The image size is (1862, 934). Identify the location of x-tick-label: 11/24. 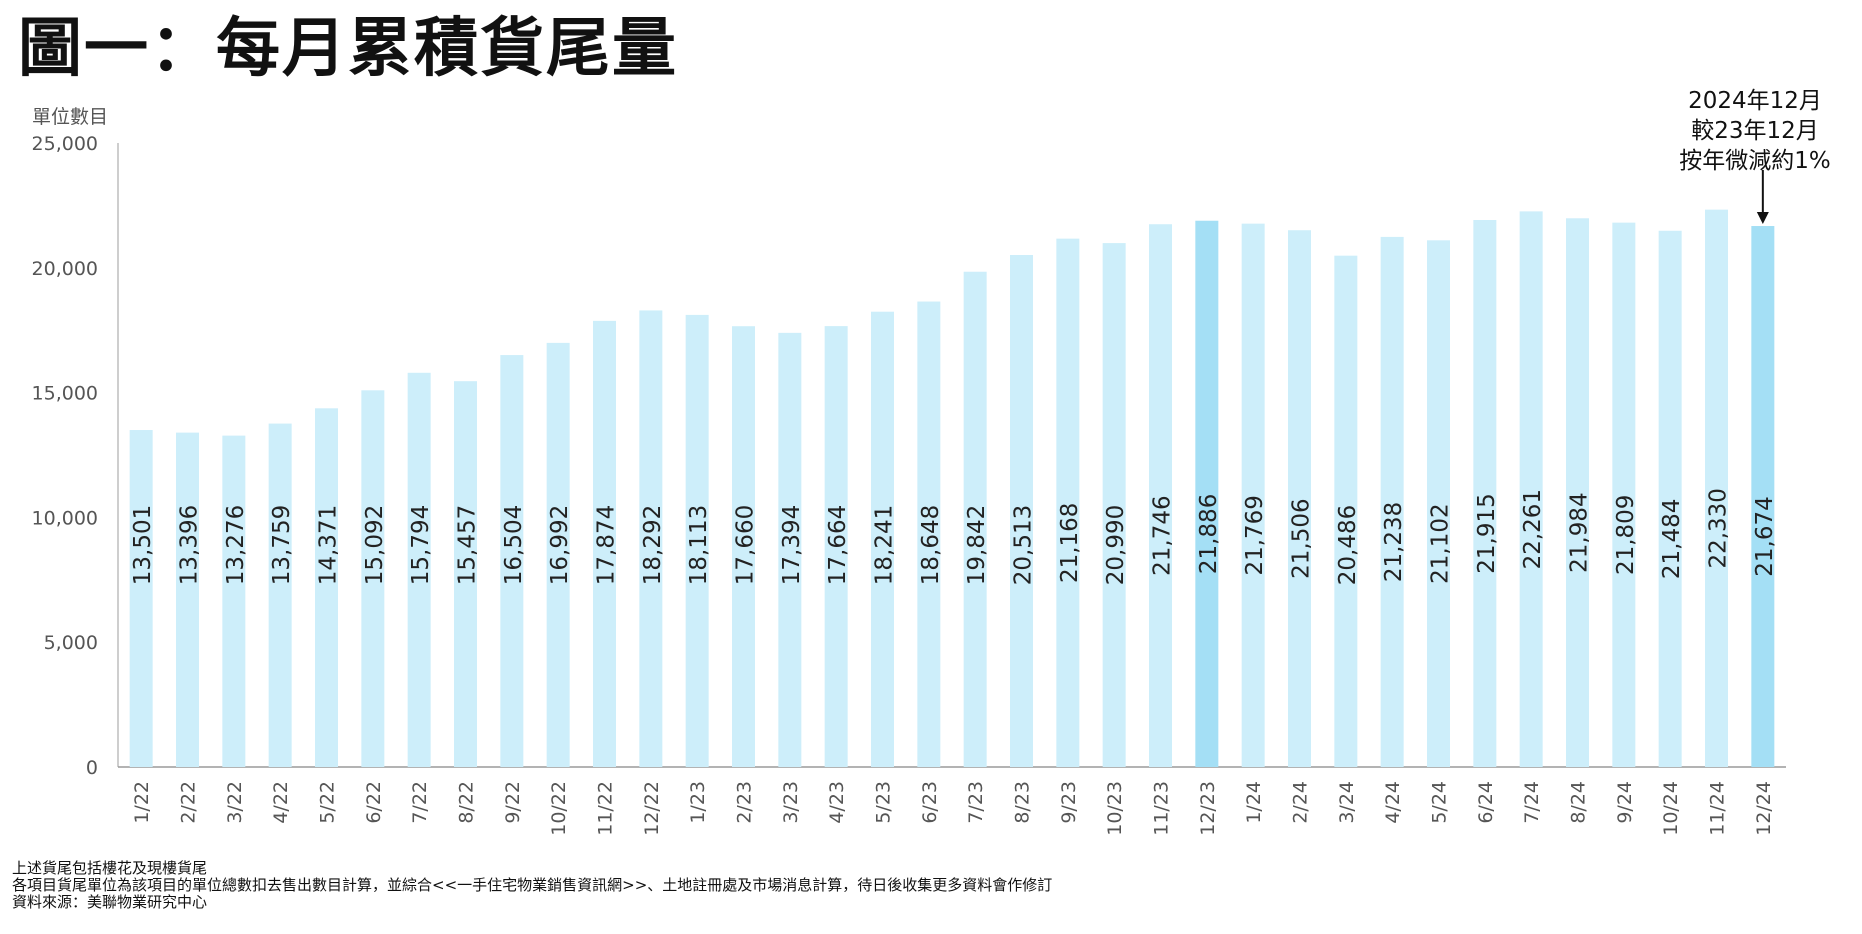
(1718, 808).